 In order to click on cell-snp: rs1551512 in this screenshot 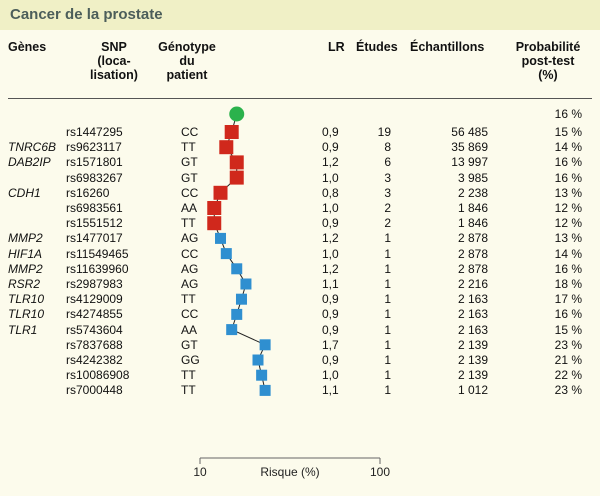, I will do `click(94, 223)`.